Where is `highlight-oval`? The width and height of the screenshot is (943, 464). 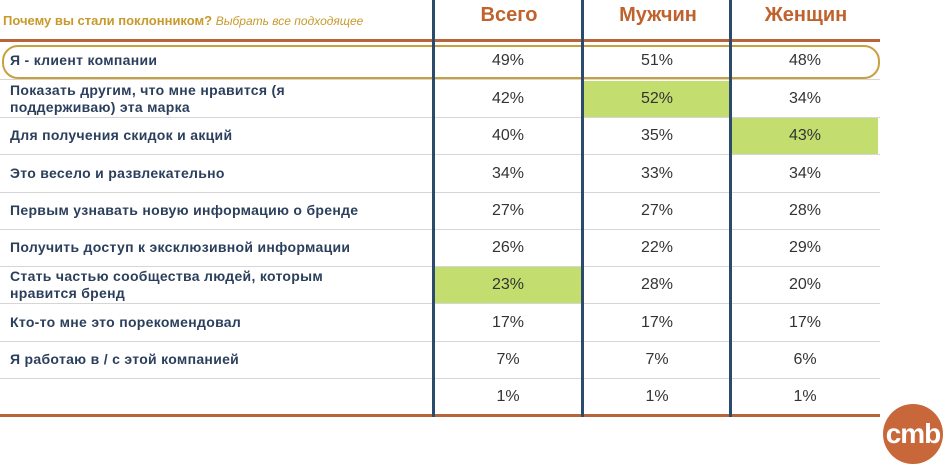
highlight-oval is located at coordinates (441, 62).